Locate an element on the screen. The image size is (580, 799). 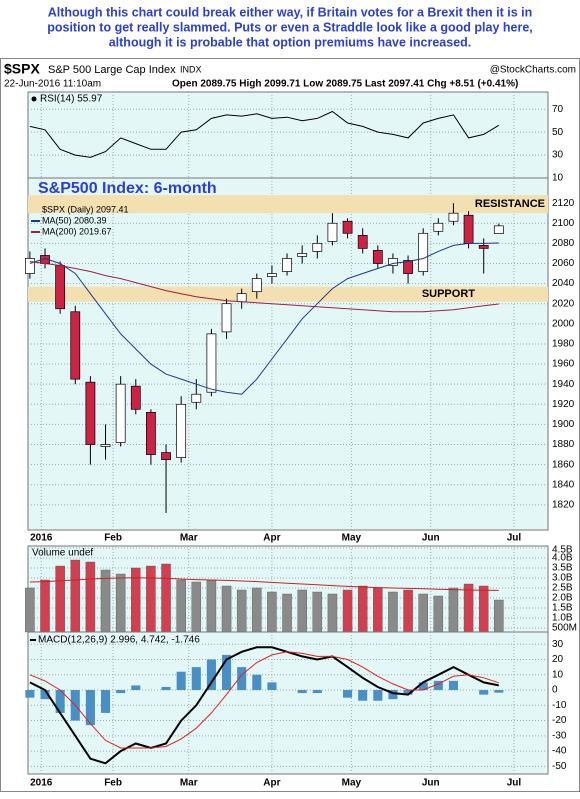
y-tick-label: 2.0B is located at coordinates (562, 598).